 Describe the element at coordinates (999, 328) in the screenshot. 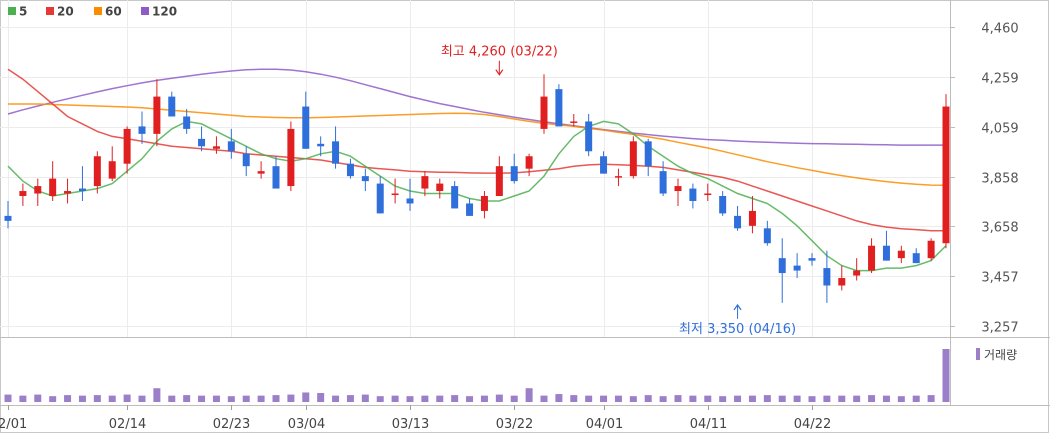

I see `y-tick-label: 3,257` at that location.